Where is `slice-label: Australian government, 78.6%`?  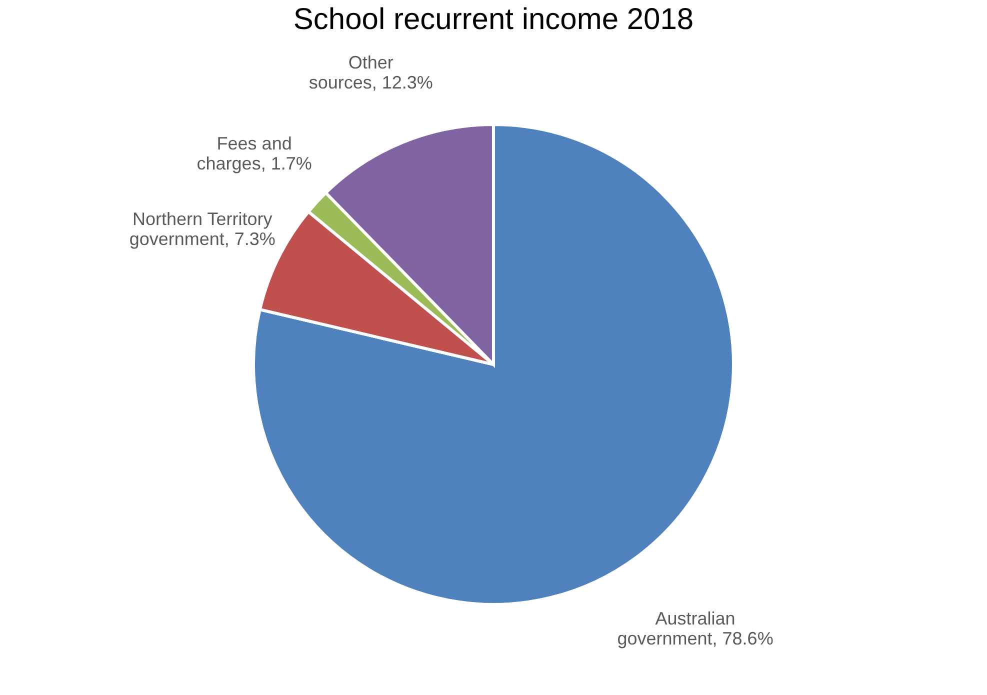
slice-label: Australian government, 78.6% is located at coordinates (695, 628).